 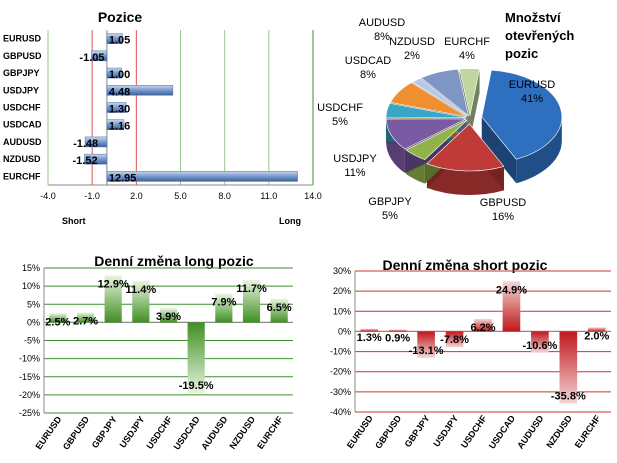 I want to click on pie-percent-label: 4%, so click(x=467, y=56).